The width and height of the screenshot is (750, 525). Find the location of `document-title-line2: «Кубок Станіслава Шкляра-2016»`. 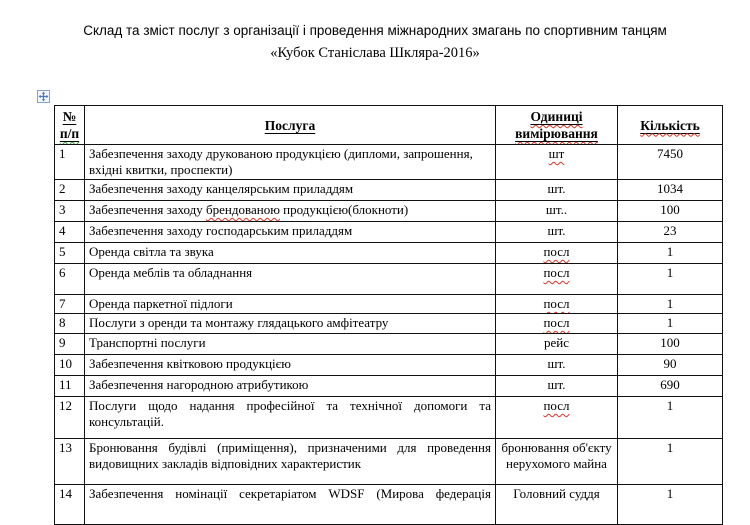

document-title-line2: «Кубок Станіслава Шкляра-2016» is located at coordinates (375, 53).